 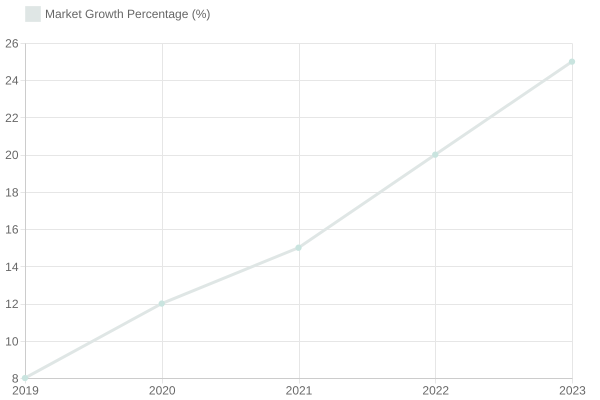 I want to click on y-tick-label: 22, so click(x=12, y=117).